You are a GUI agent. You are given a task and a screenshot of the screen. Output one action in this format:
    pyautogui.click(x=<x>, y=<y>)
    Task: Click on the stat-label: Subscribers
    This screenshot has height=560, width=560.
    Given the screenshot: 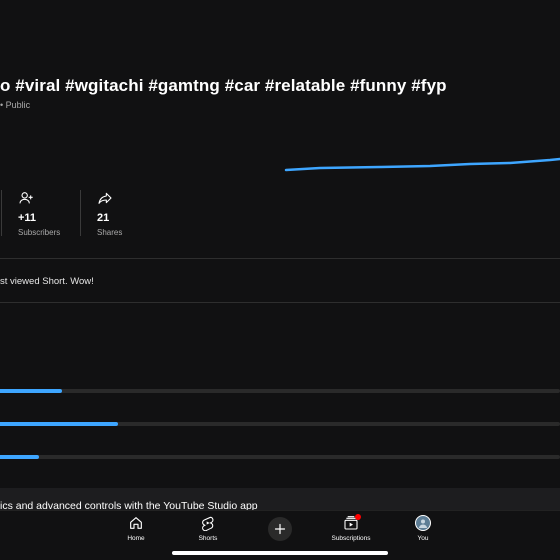 What is the action you would take?
    pyautogui.click(x=39, y=232)
    